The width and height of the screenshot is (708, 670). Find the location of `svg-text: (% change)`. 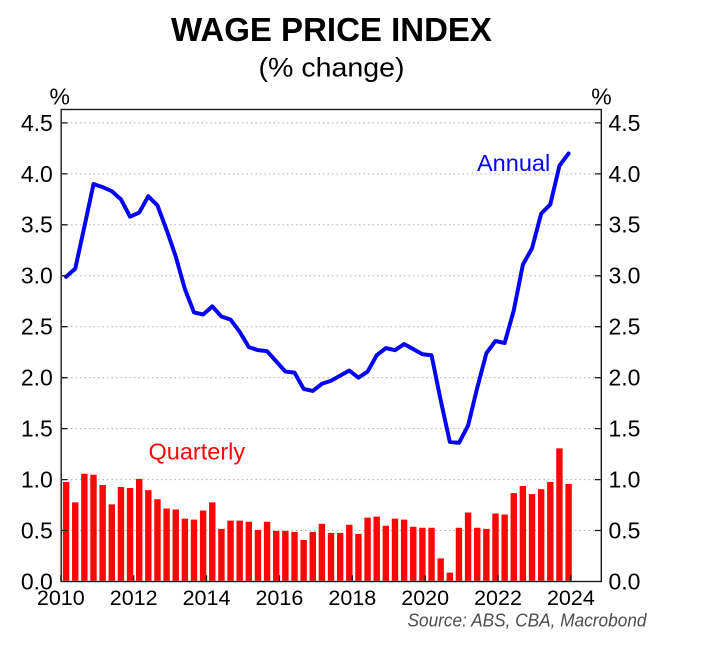

svg-text: (% change) is located at coordinates (332, 68).